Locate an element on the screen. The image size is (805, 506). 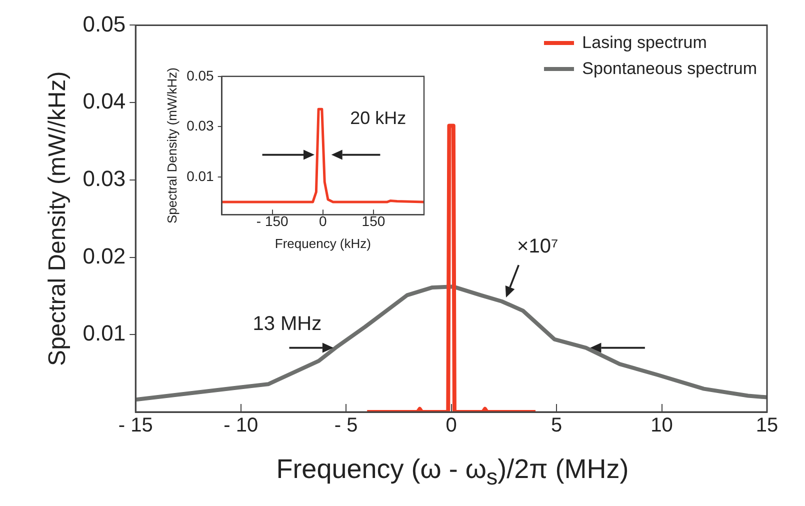
annotation: ×10⁷ is located at coordinates (537, 247).